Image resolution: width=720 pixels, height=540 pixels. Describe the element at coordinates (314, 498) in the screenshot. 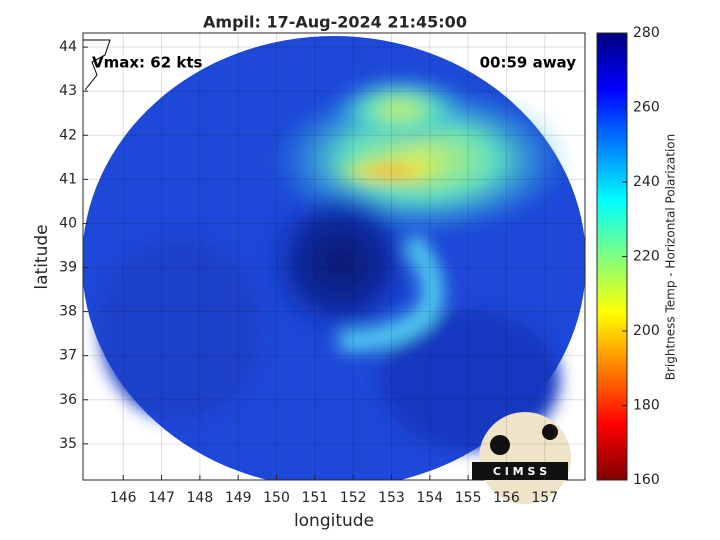

I see `x-tick-label: 151` at that location.